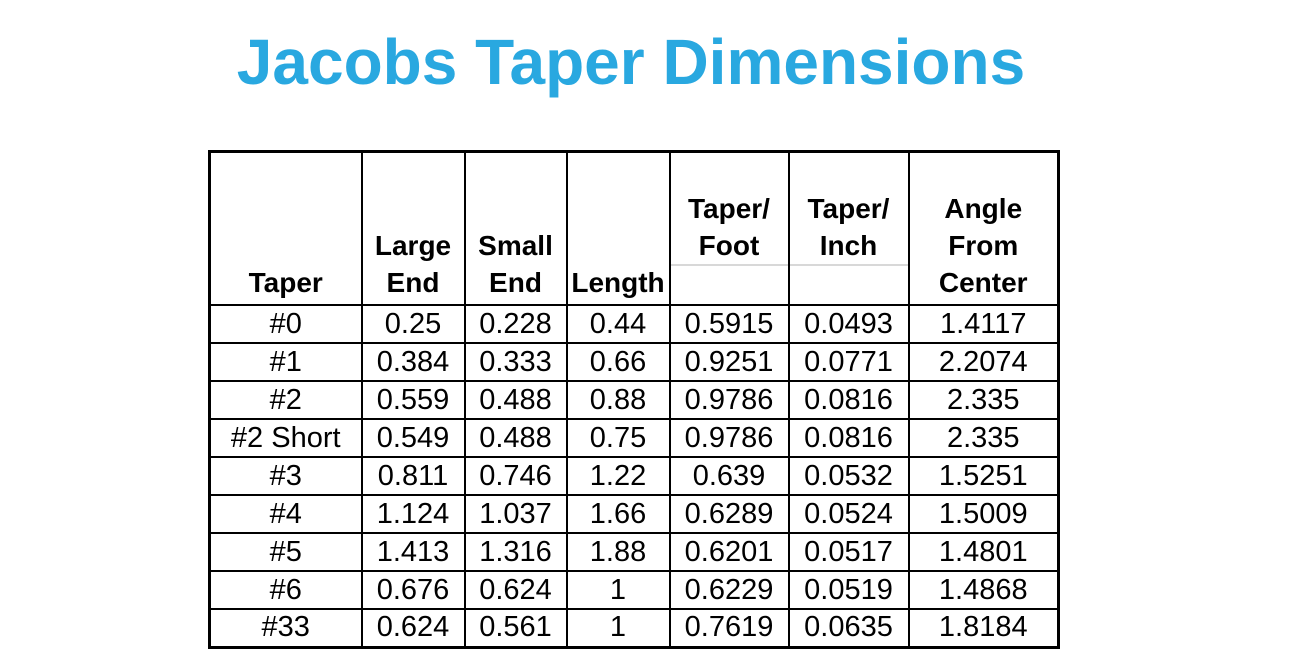 This screenshot has height=668, width=1291. Describe the element at coordinates (729, 628) in the screenshot. I see `table-cell: 0.7619` at that location.